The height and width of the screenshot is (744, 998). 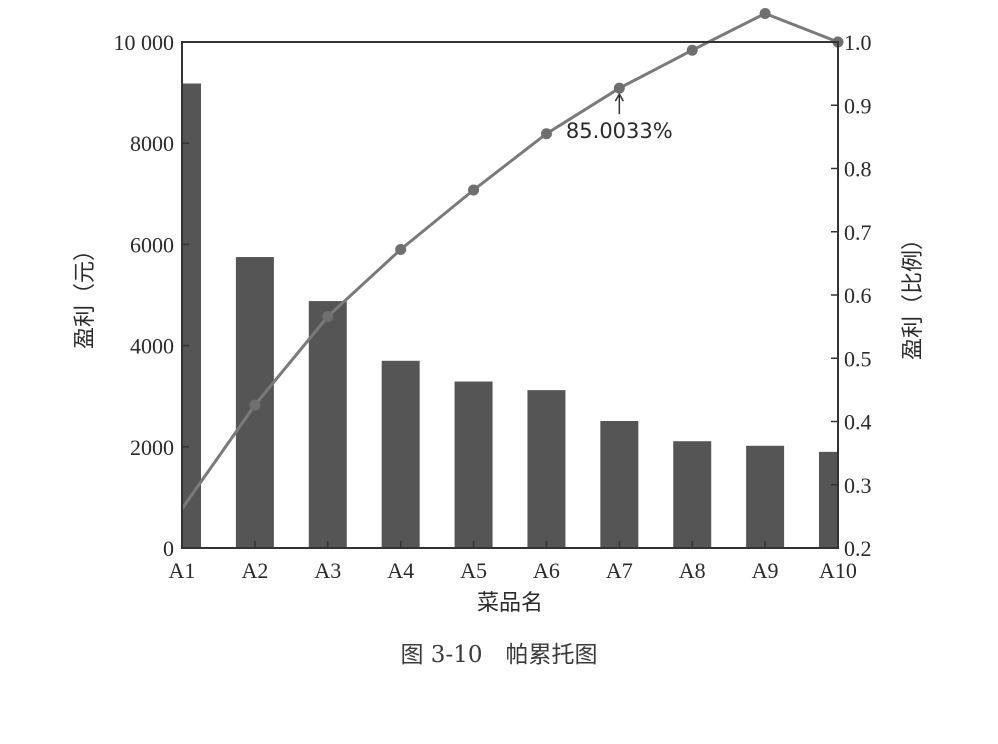 I want to click on bar-A4, so click(x=400, y=454).